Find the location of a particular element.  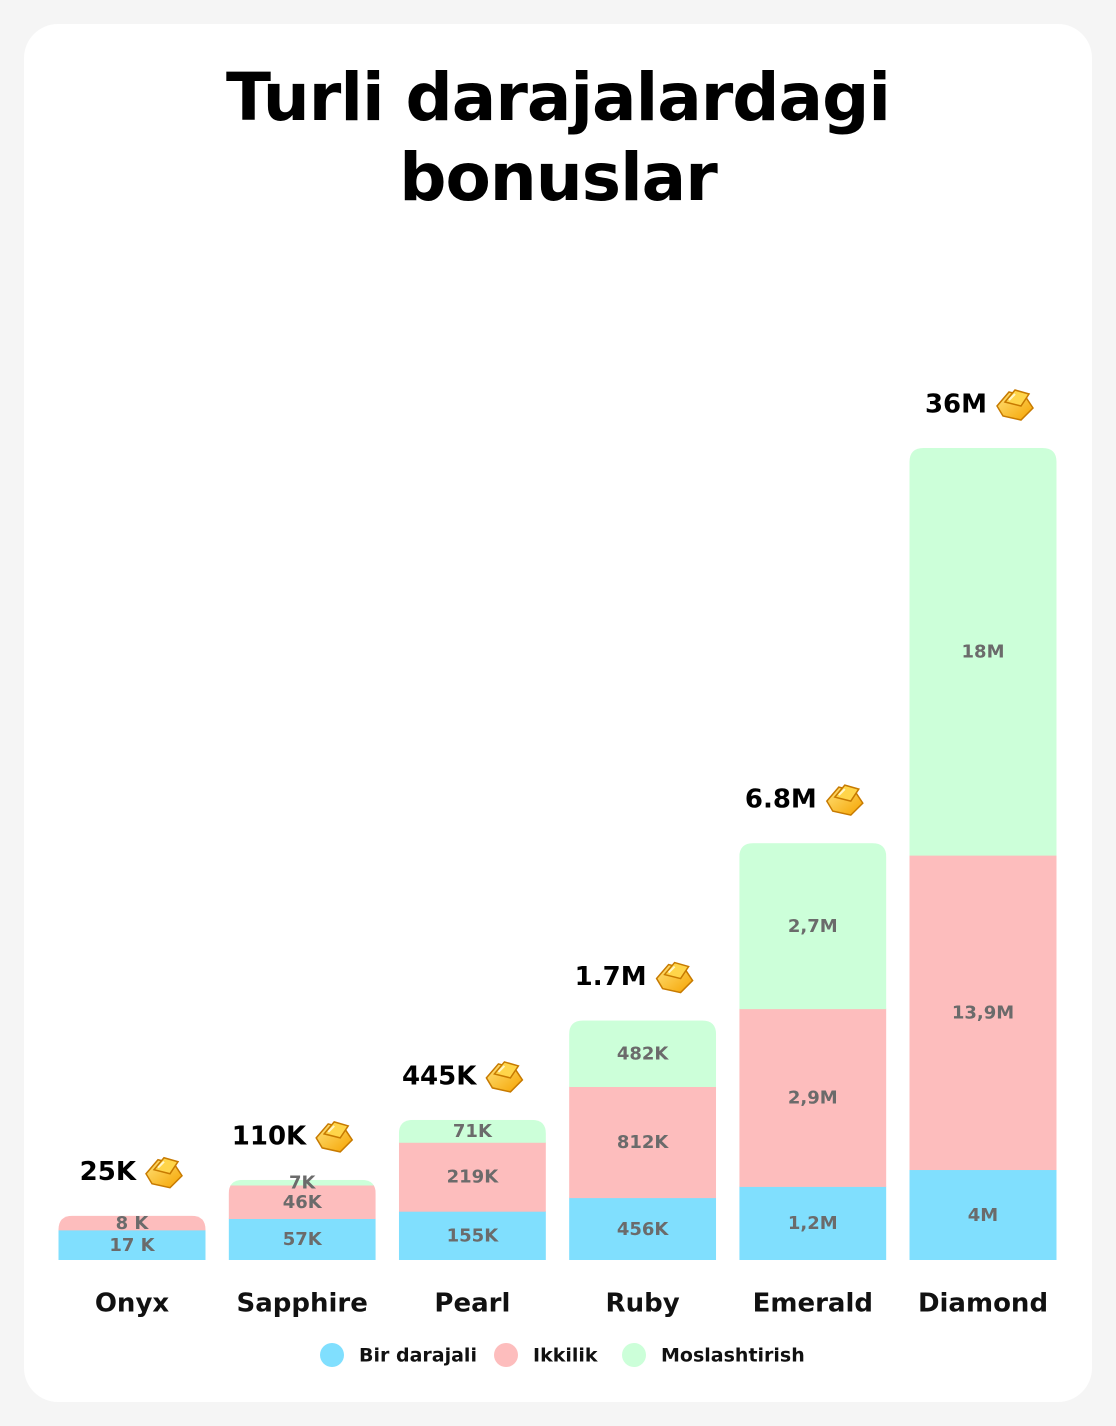

segment-label: 2,9M is located at coordinates (813, 1098).